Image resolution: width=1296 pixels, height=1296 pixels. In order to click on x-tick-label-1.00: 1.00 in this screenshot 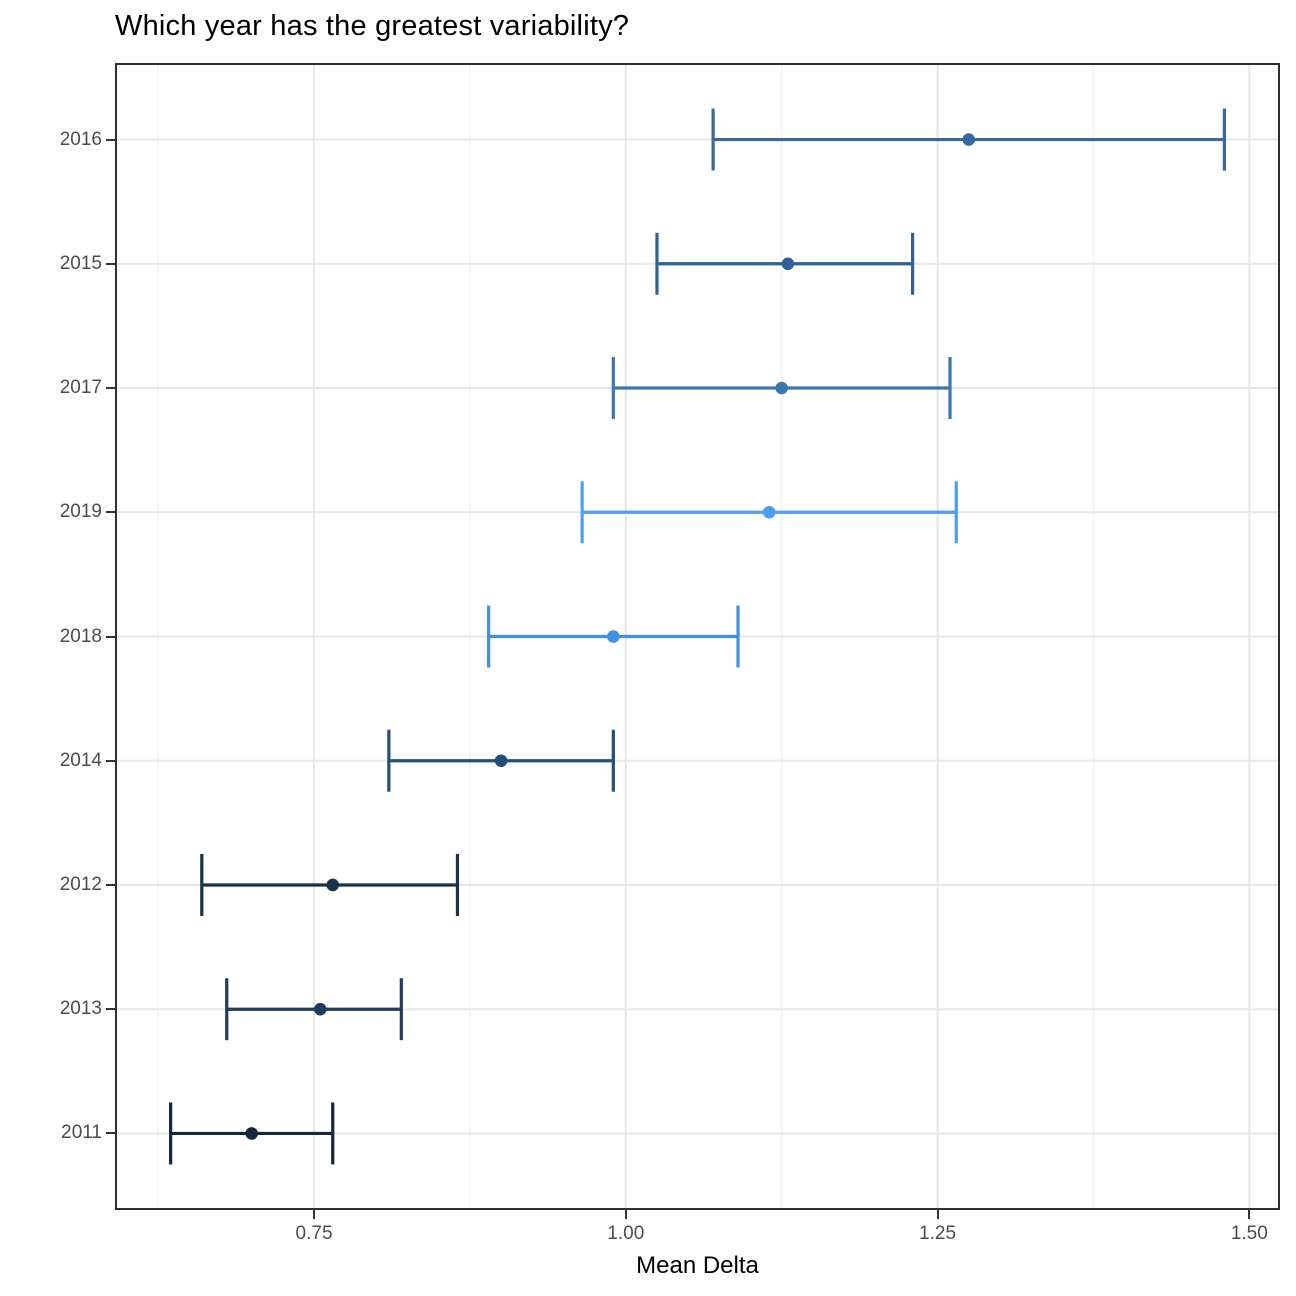, I will do `click(626, 1233)`.